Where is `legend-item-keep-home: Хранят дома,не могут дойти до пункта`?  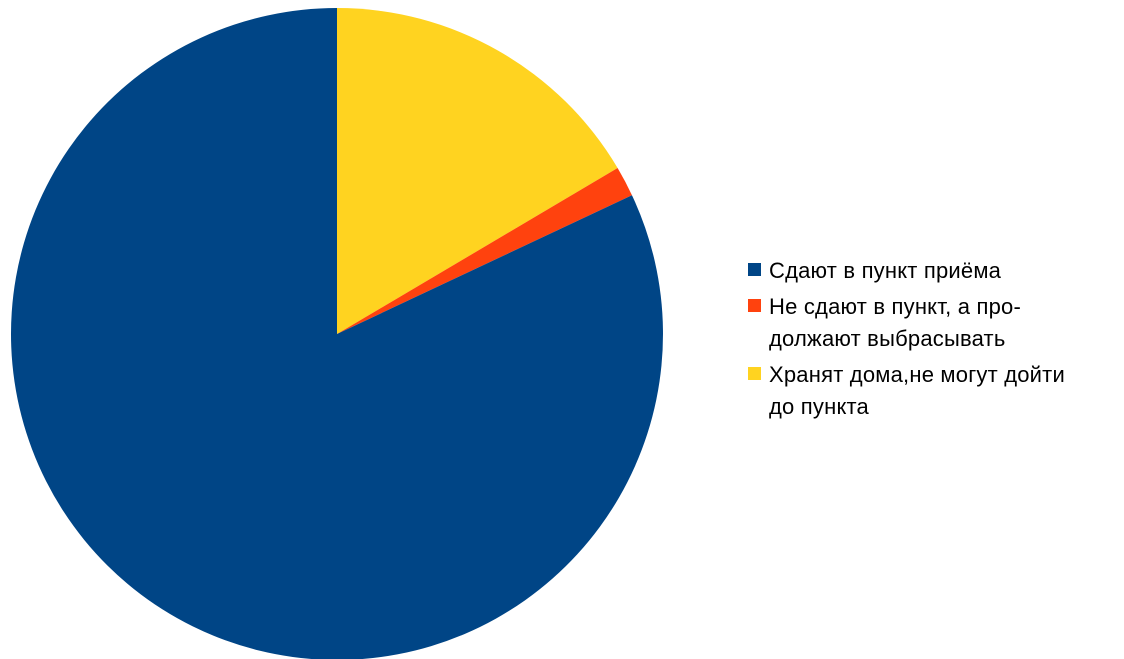 legend-item-keep-home: Хранят дома,не могут дойти до пункта is located at coordinates (933, 391).